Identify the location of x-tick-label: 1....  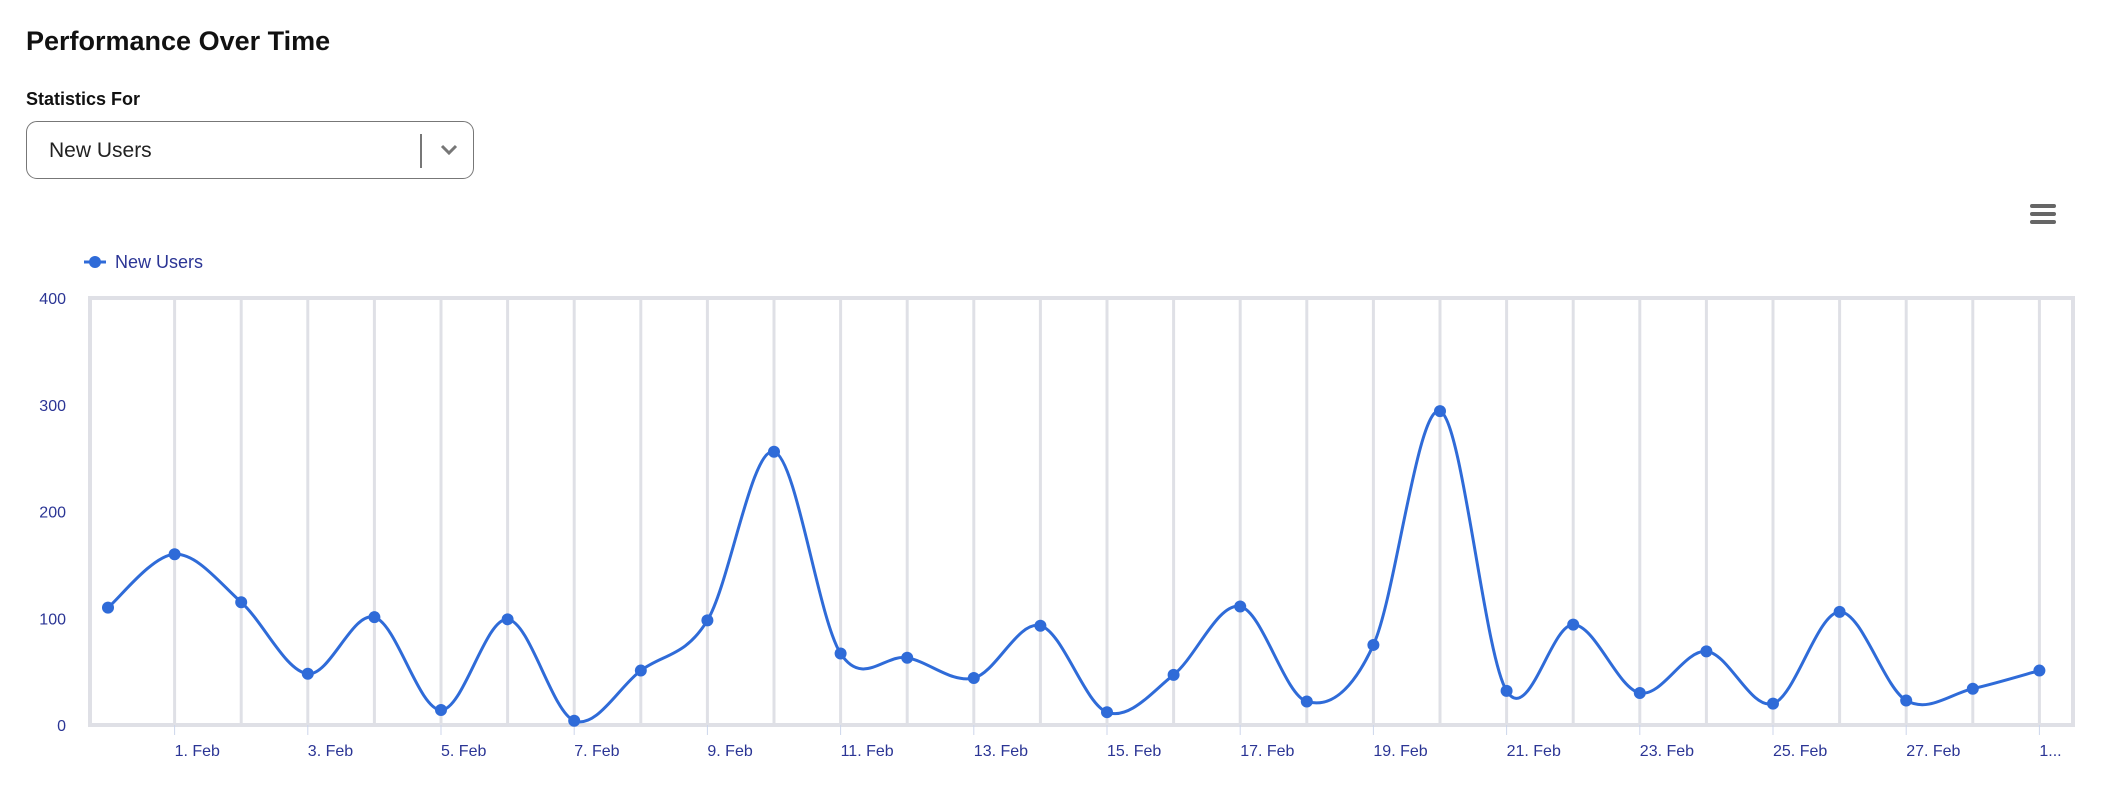
(2050, 751).